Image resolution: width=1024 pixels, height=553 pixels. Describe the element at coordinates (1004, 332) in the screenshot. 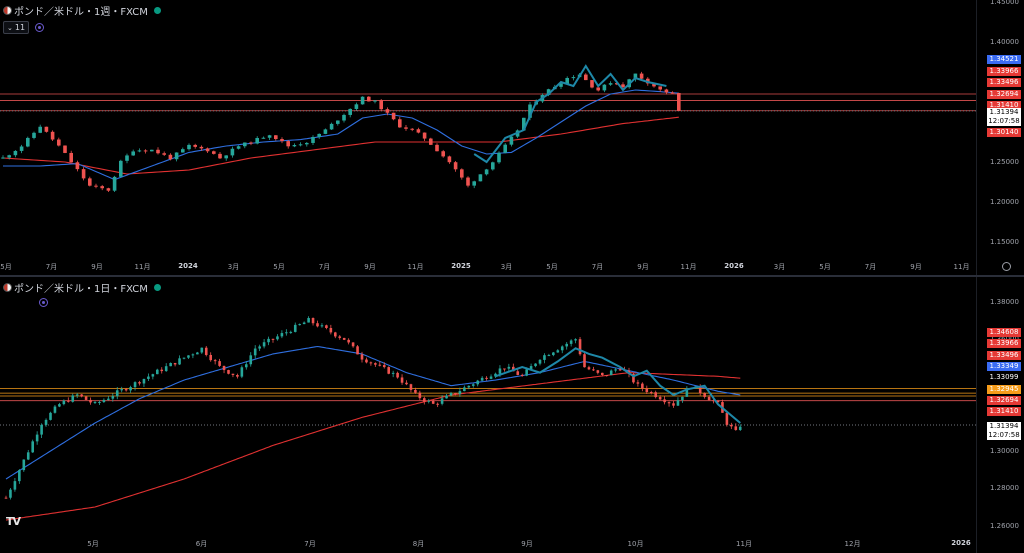

I see `price-level-tag: 1.34608` at that location.